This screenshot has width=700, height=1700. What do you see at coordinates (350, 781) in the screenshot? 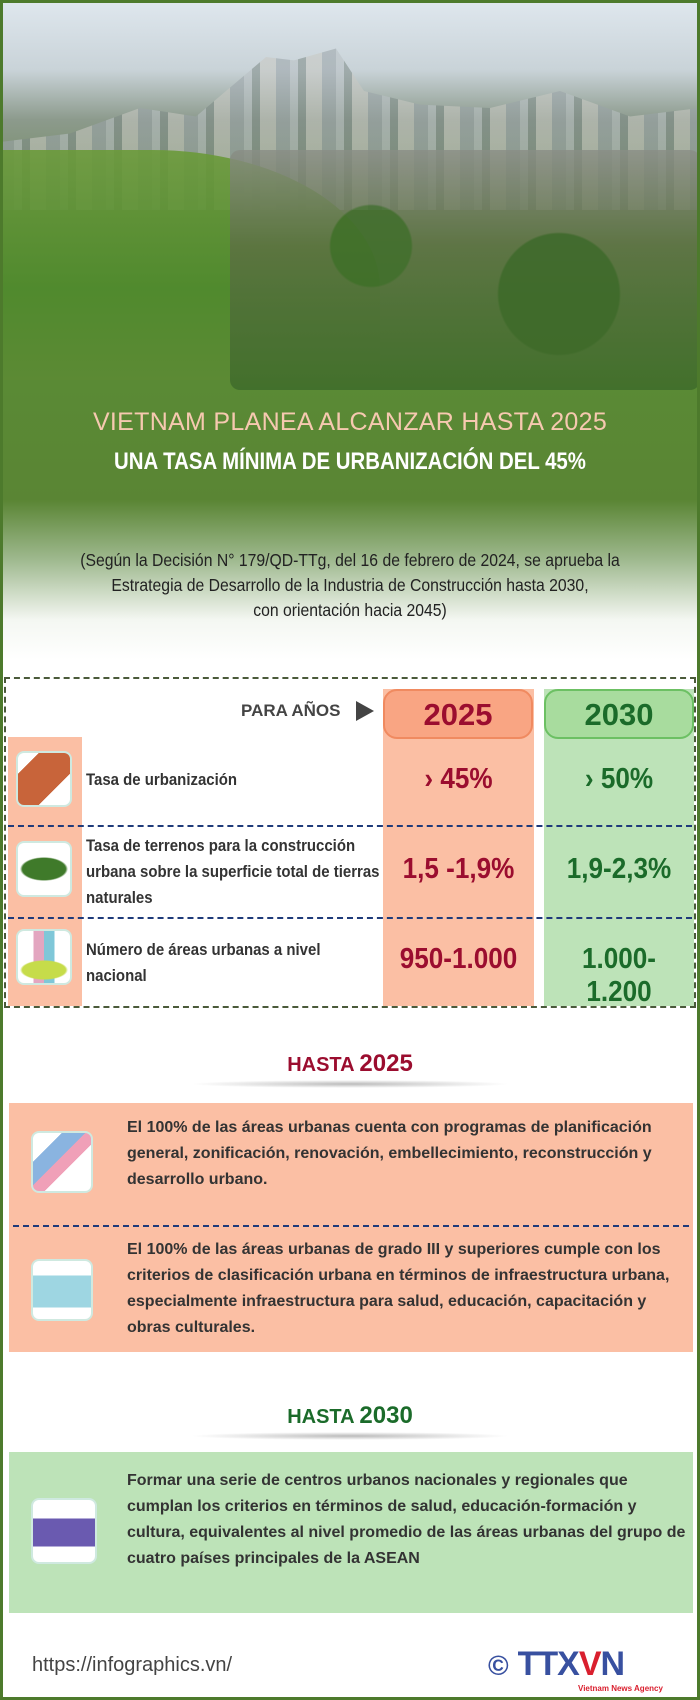
I see `table-row: Tasa de urbanización › 45% › 50%` at bounding box center [350, 781].